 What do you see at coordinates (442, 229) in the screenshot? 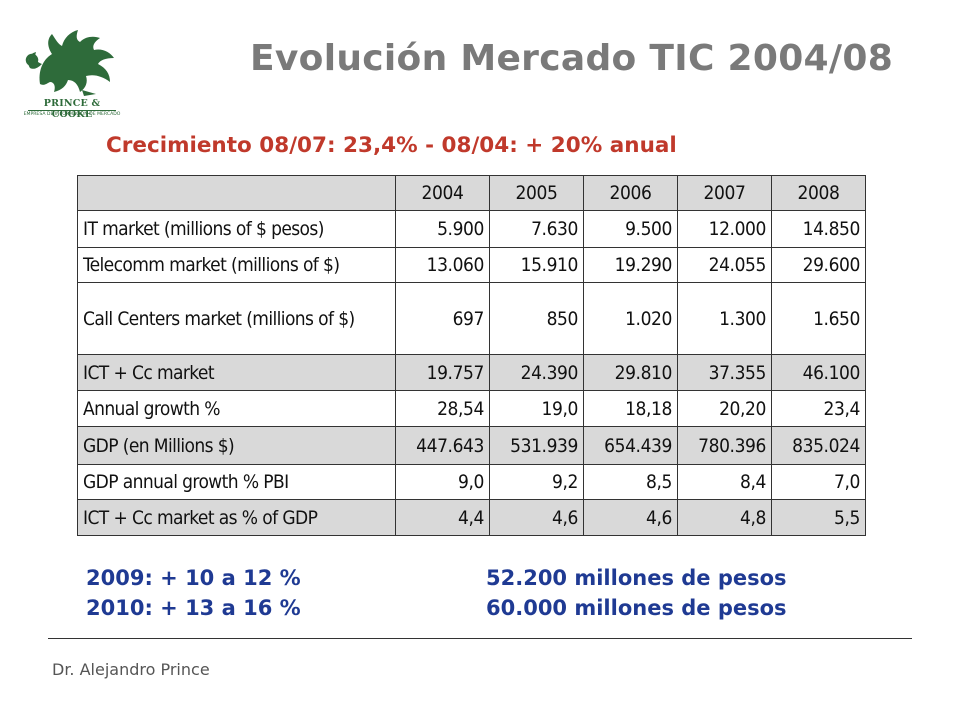
I see `value-cell: 5.900` at bounding box center [442, 229].